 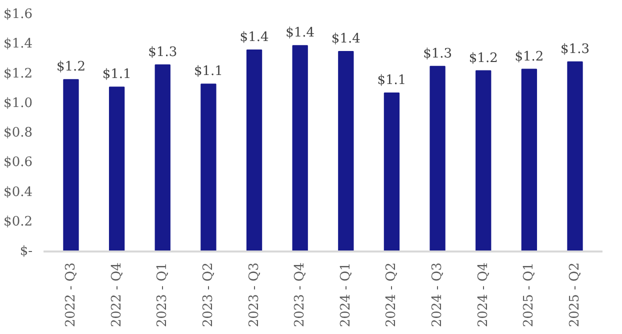 I want to click on x-tick-label: 2024 - Q3, so click(x=438, y=295).